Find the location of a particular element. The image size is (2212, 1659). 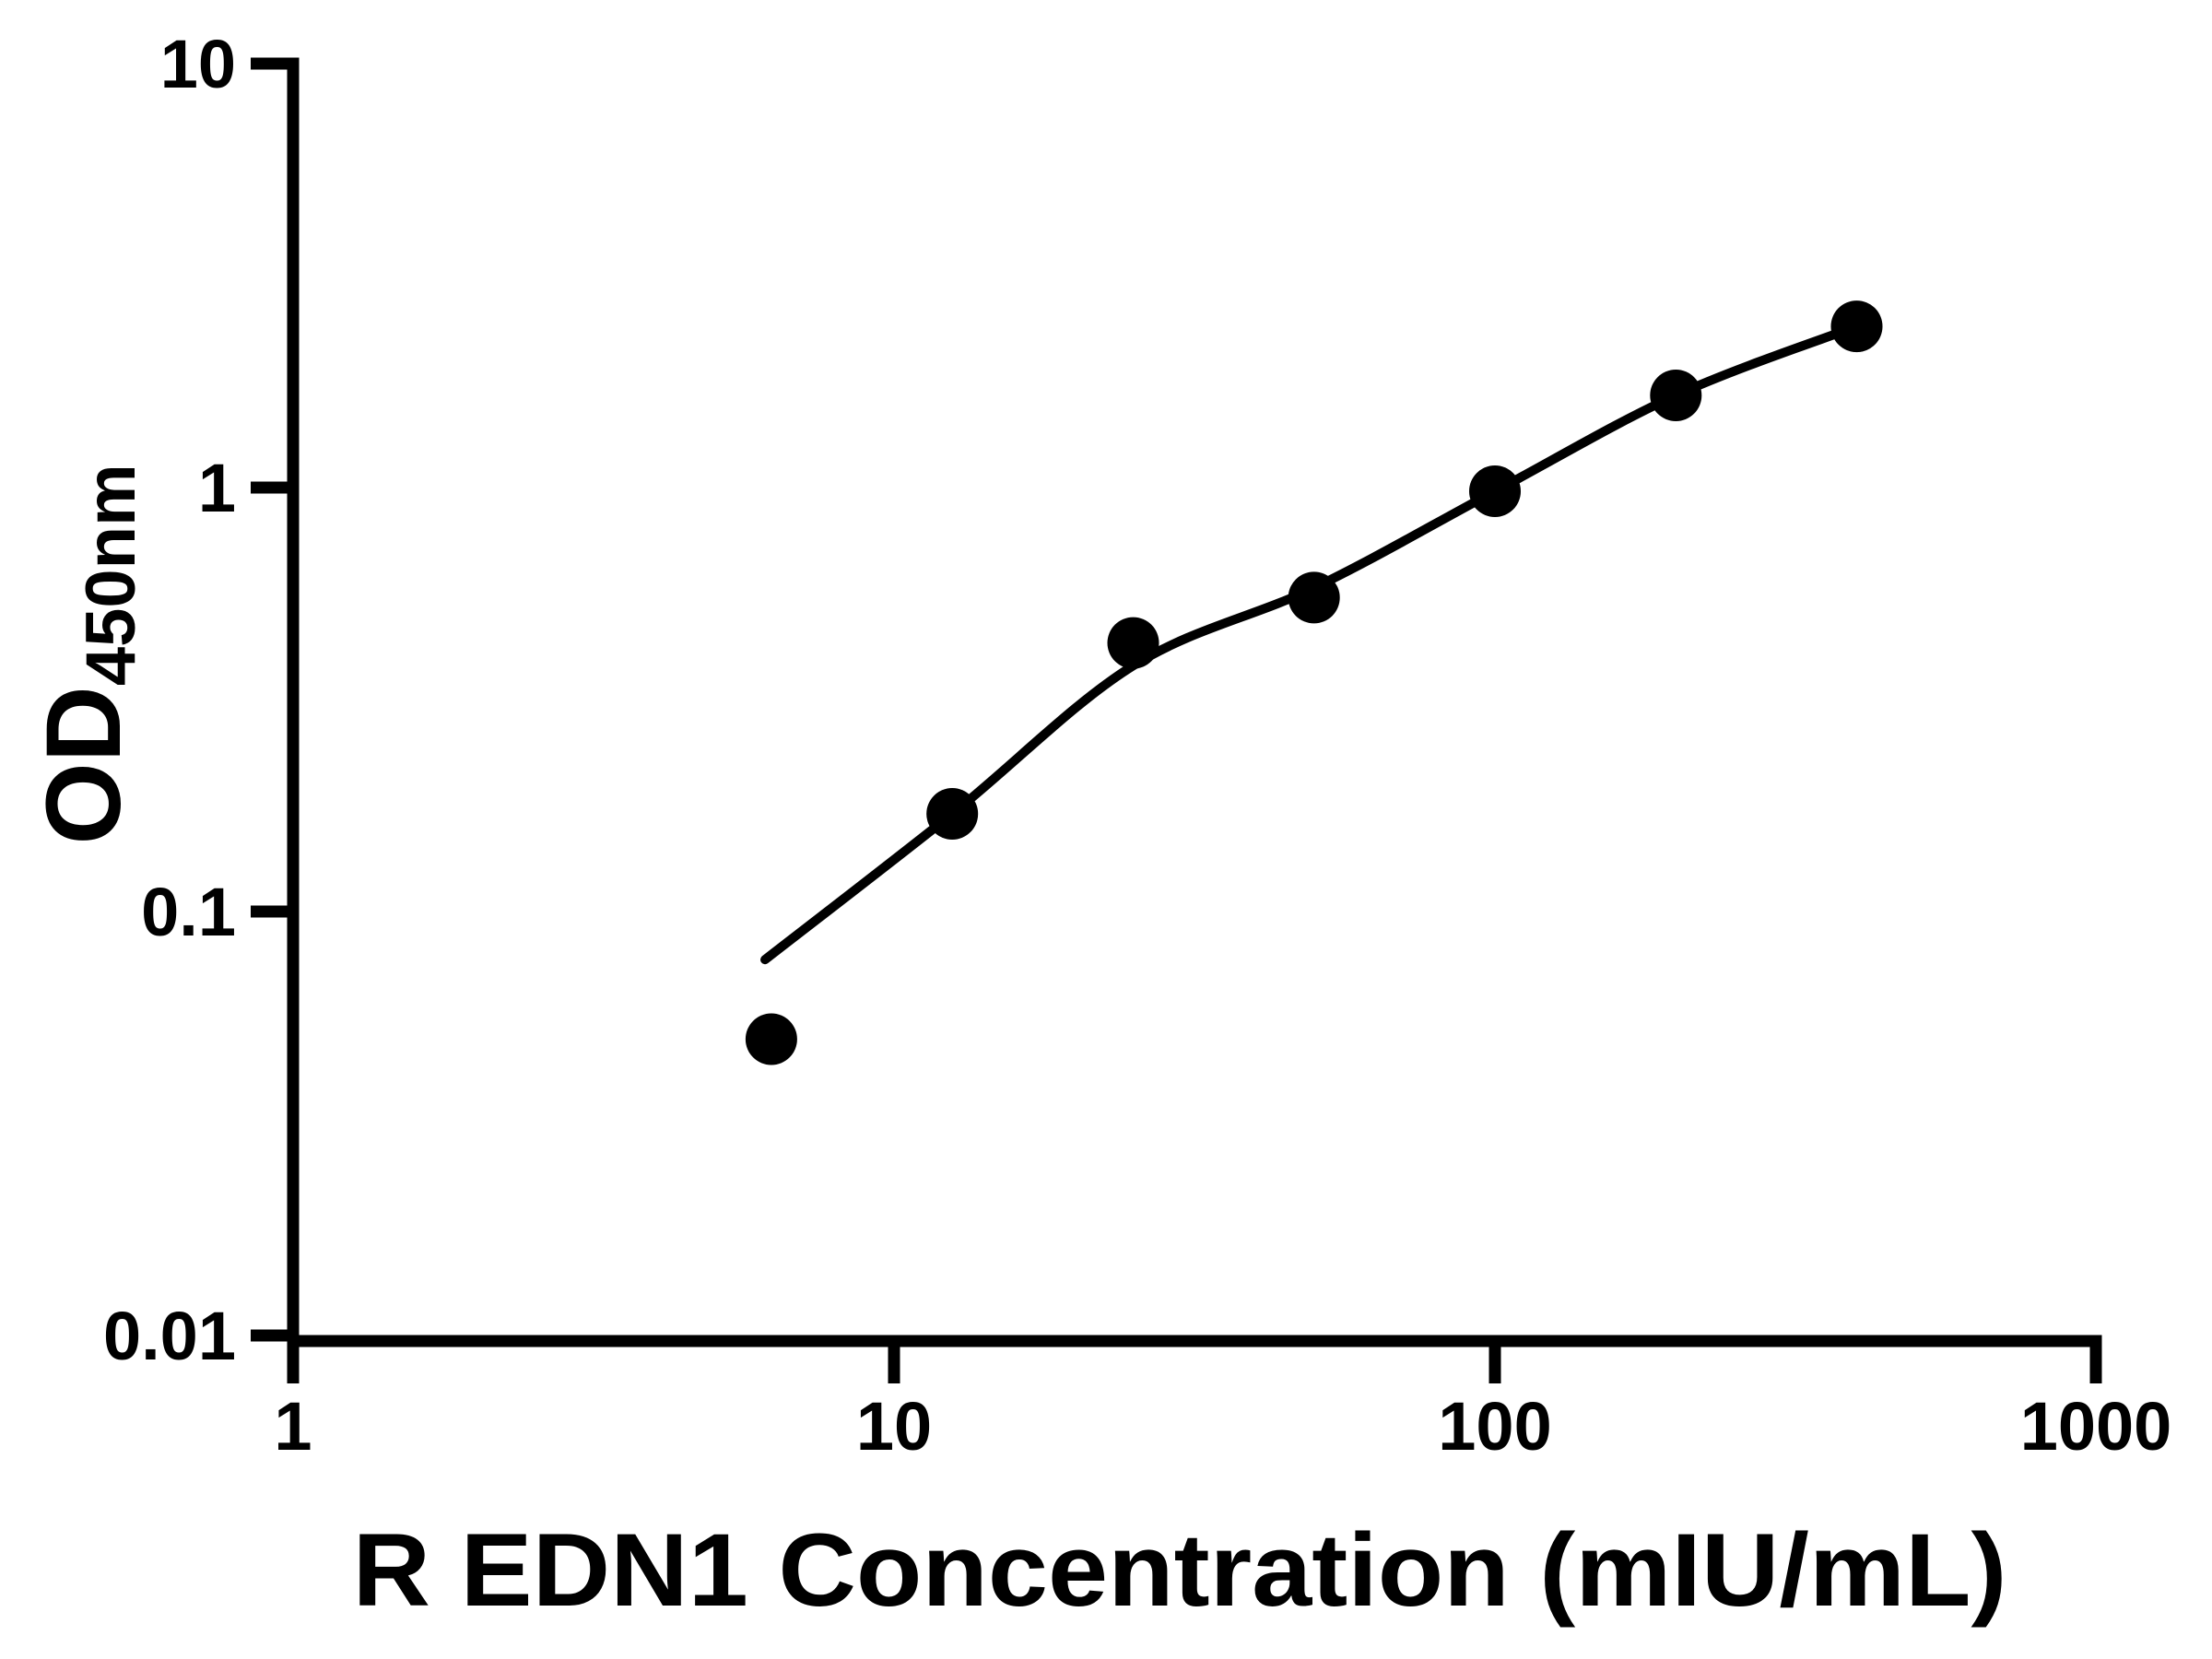

x-tick-label: 100 is located at coordinates (1494, 1426).